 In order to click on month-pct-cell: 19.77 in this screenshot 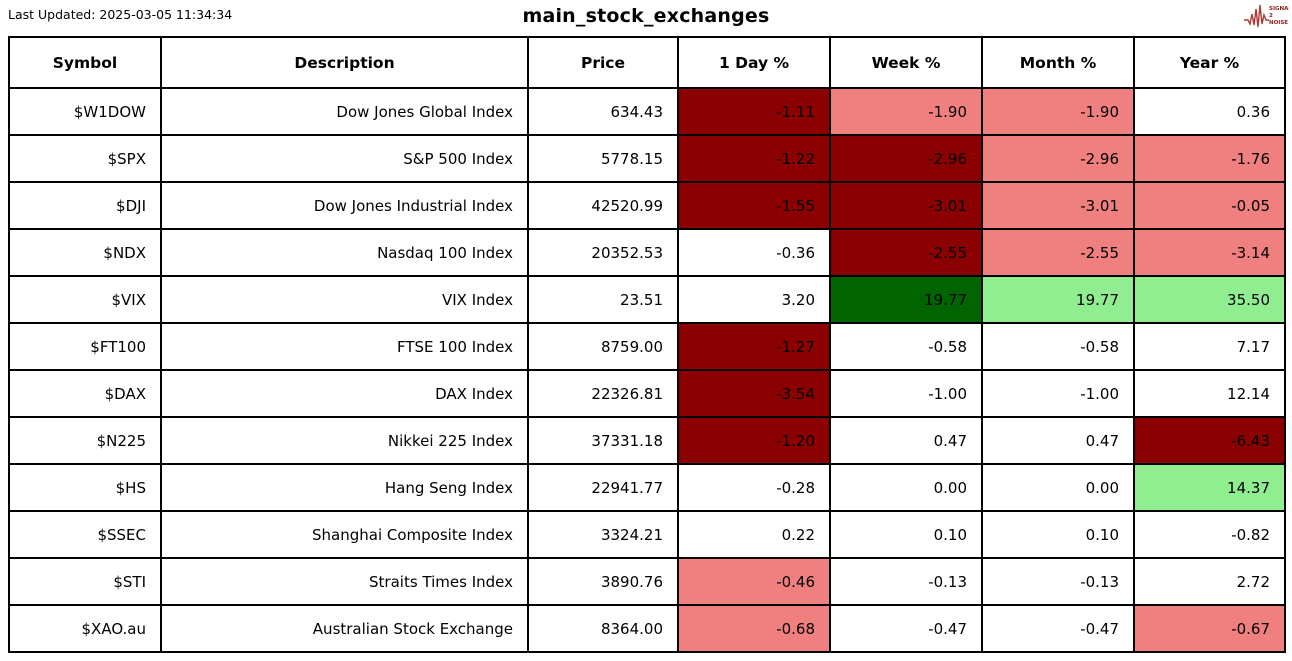, I will do `click(1058, 299)`.